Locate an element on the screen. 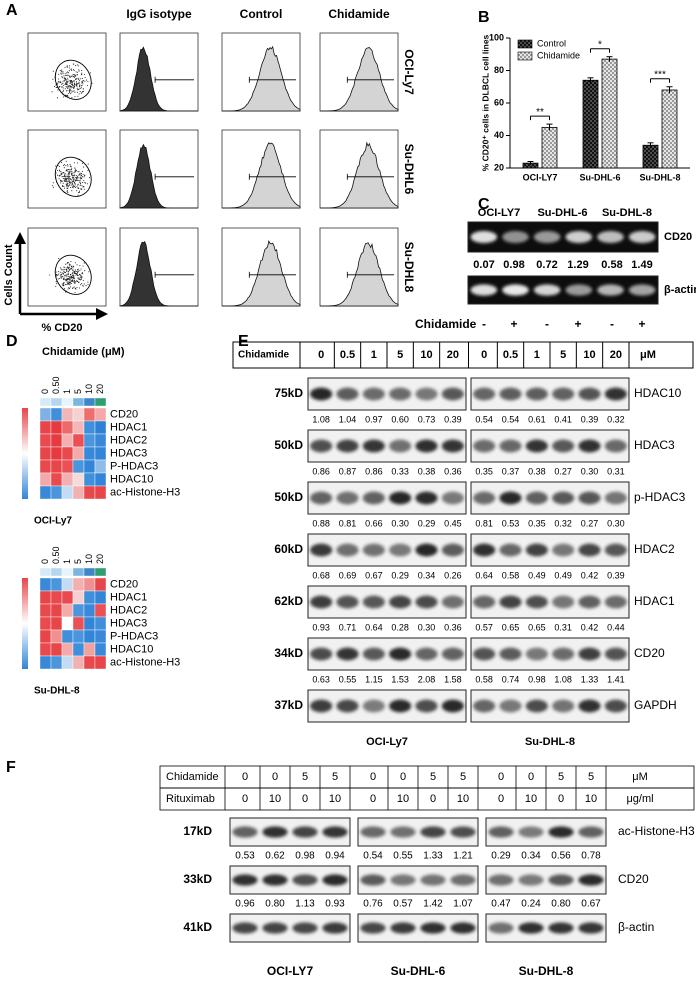 This screenshot has width=696, height=993. band-value: 0.67 is located at coordinates (591, 904).